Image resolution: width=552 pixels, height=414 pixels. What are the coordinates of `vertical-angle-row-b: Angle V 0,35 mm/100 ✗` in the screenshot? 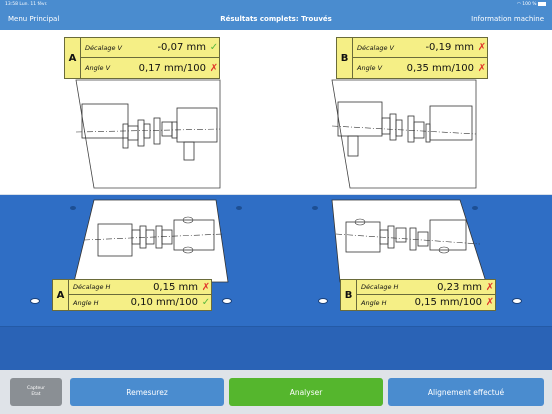 It's located at (420, 68).